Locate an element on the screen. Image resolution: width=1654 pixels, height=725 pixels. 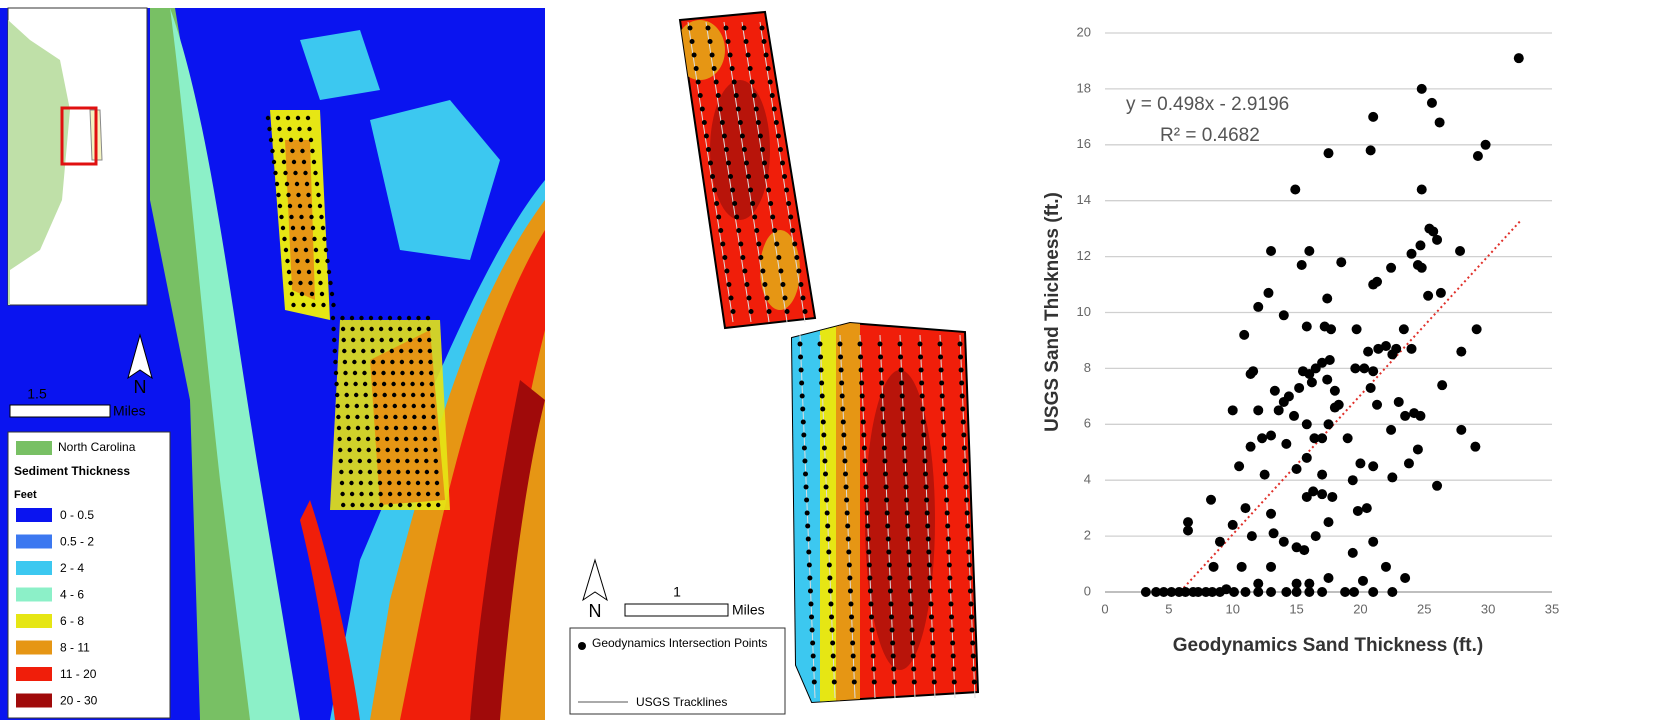
legend-label: North Carolina is located at coordinates (97, 447).